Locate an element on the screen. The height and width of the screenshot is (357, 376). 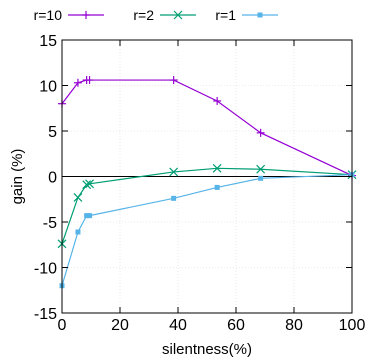
y-tick-label: -5 is located at coordinates (50, 223).